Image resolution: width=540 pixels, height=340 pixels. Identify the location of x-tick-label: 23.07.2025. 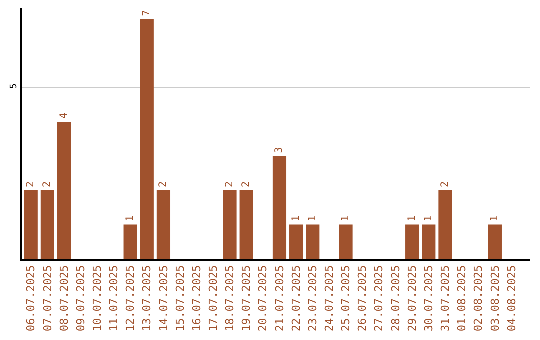
(313, 298).